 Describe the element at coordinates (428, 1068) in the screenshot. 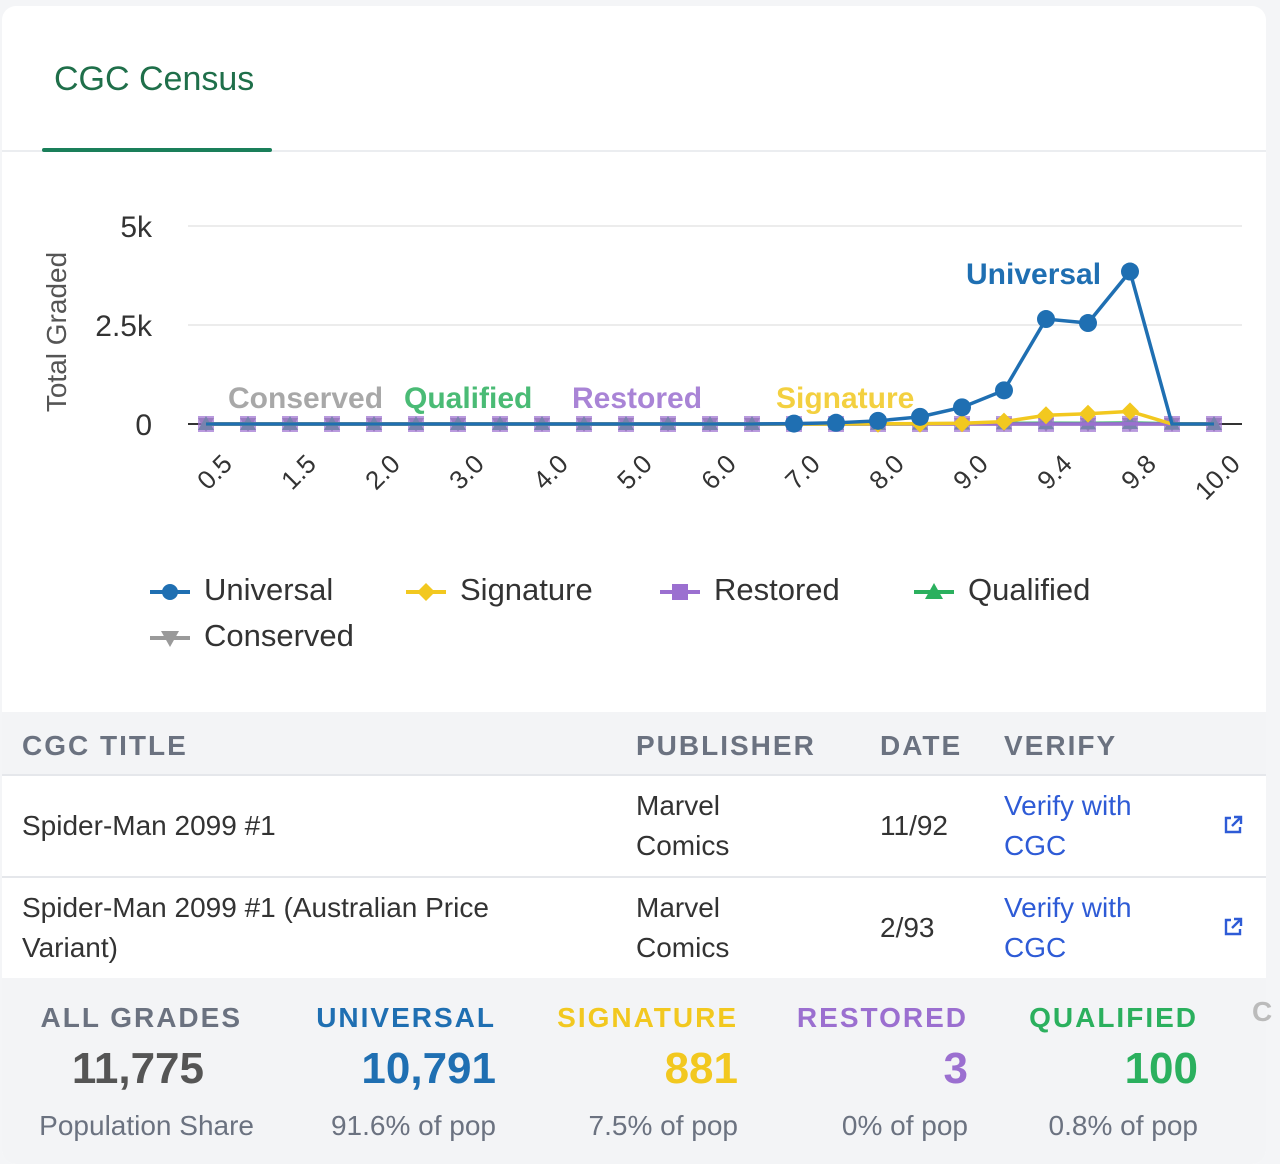

I see `stat-value: 10,791` at that location.